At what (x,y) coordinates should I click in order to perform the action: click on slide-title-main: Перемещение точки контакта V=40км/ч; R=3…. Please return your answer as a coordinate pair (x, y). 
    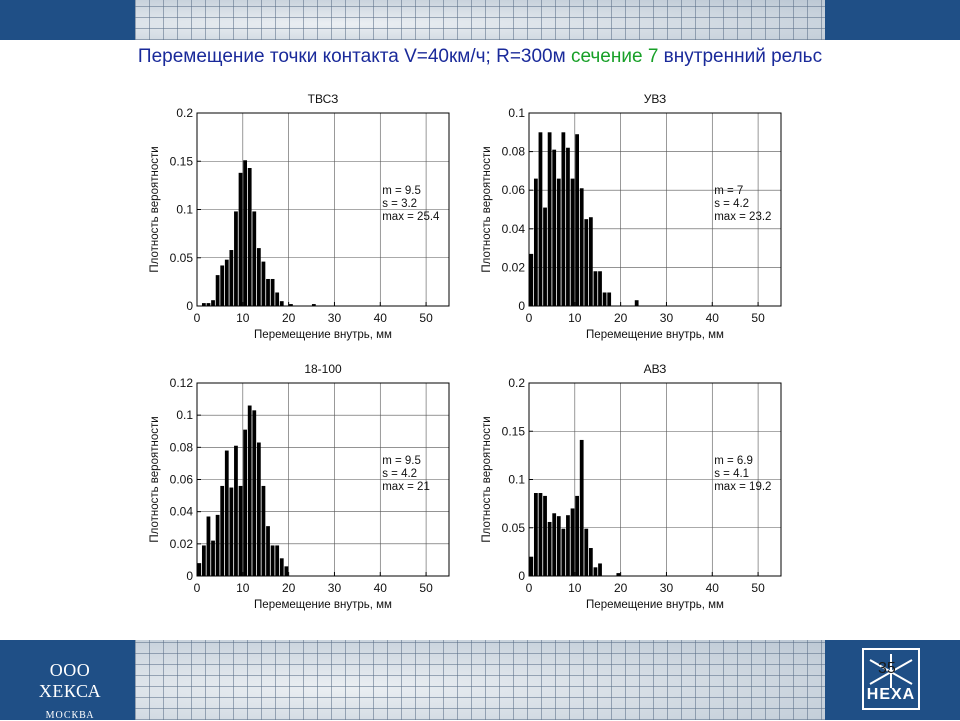
    Looking at the image, I should click on (351, 56).